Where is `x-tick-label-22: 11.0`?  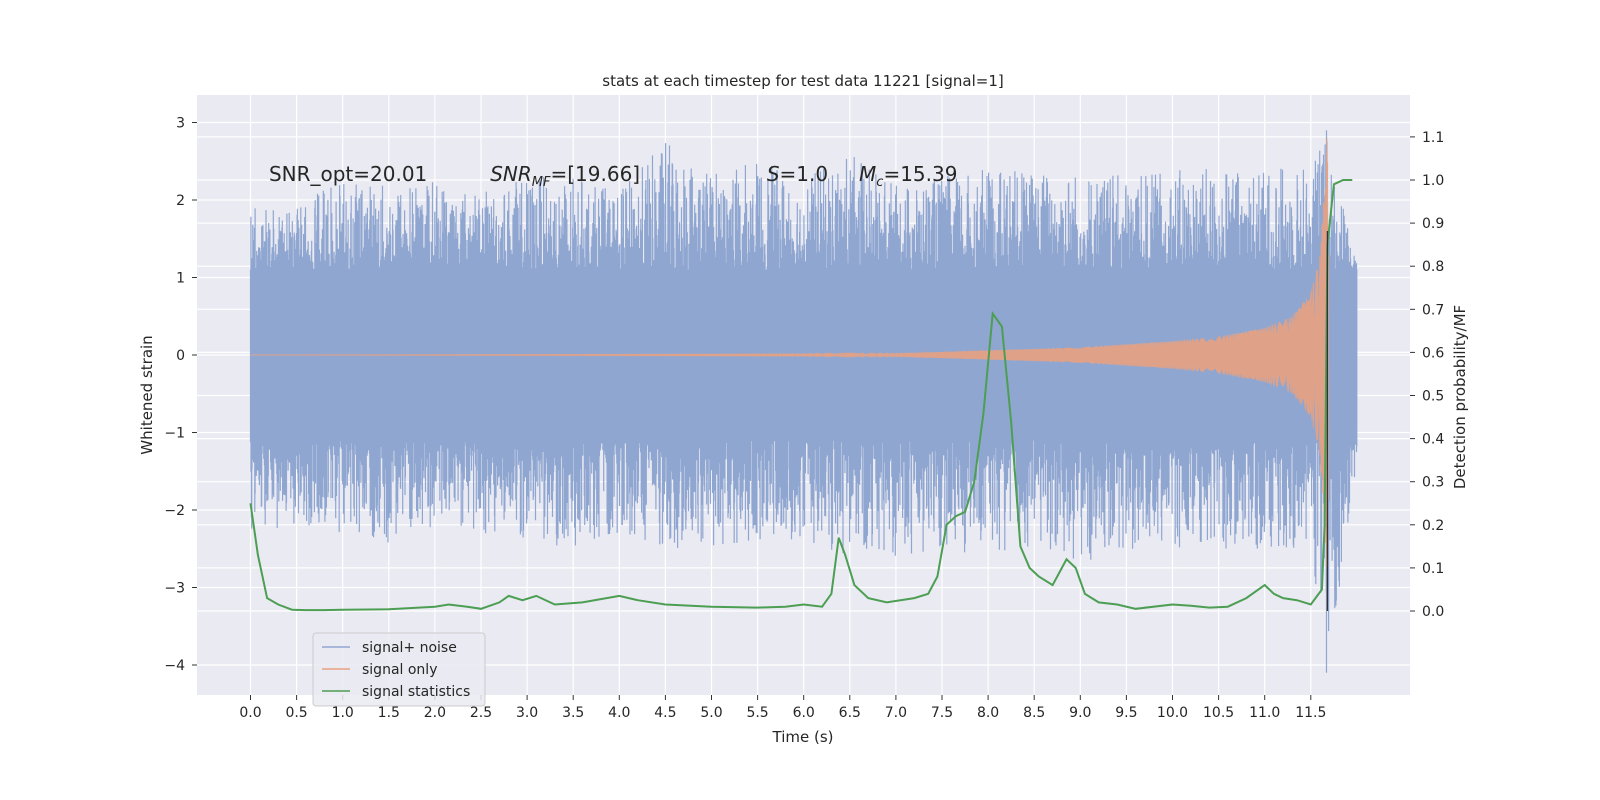
x-tick-label-22: 11.0 is located at coordinates (1264, 713).